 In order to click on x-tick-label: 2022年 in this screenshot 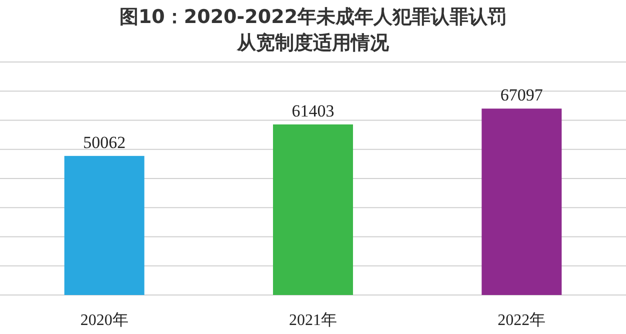, I will do `click(522, 320)`.